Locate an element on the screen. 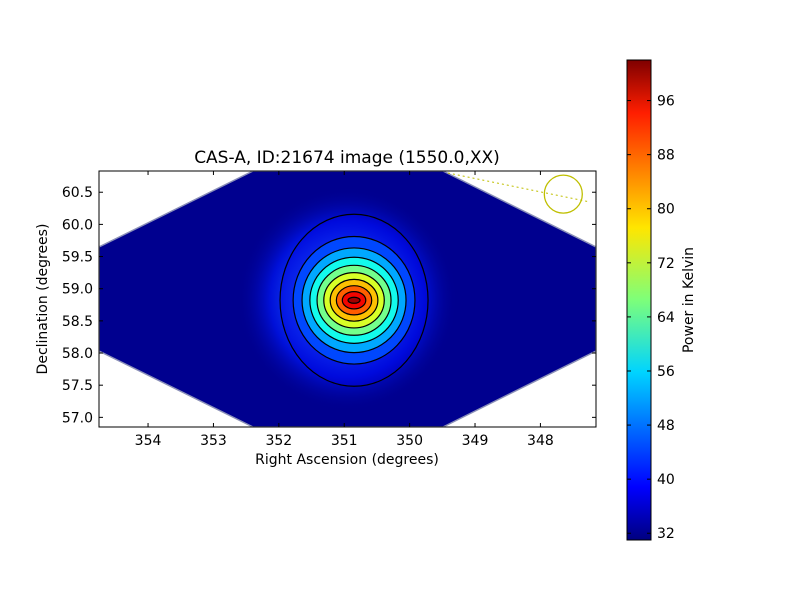 The image size is (800, 604). colorbar-gradient is located at coordinates (639, 300).